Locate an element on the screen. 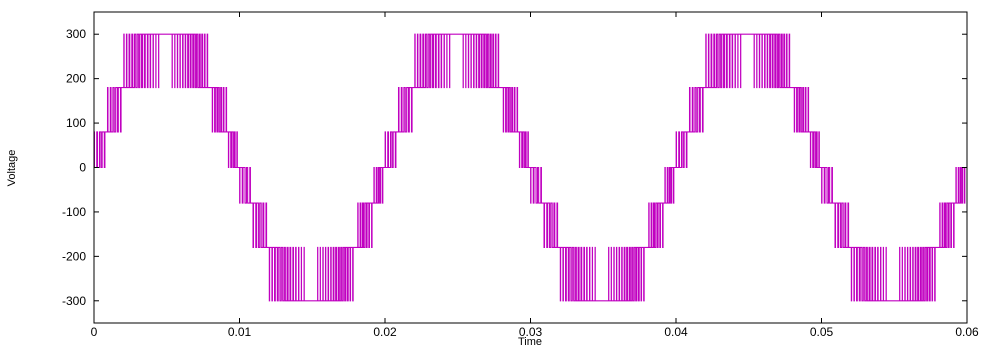  y-tick-label: -100 is located at coordinates (74, 212).